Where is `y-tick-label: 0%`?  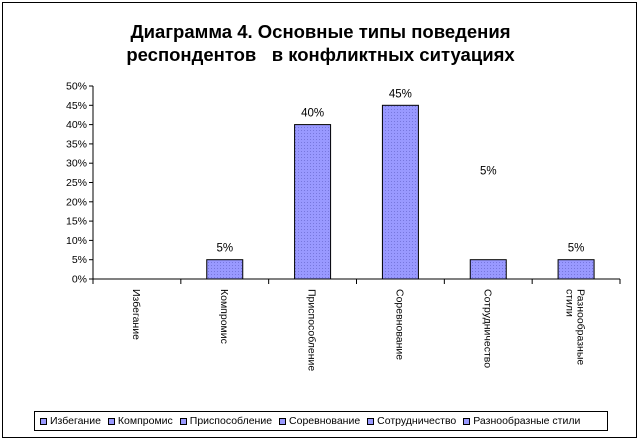
y-tick-label: 0% is located at coordinates (79, 280).